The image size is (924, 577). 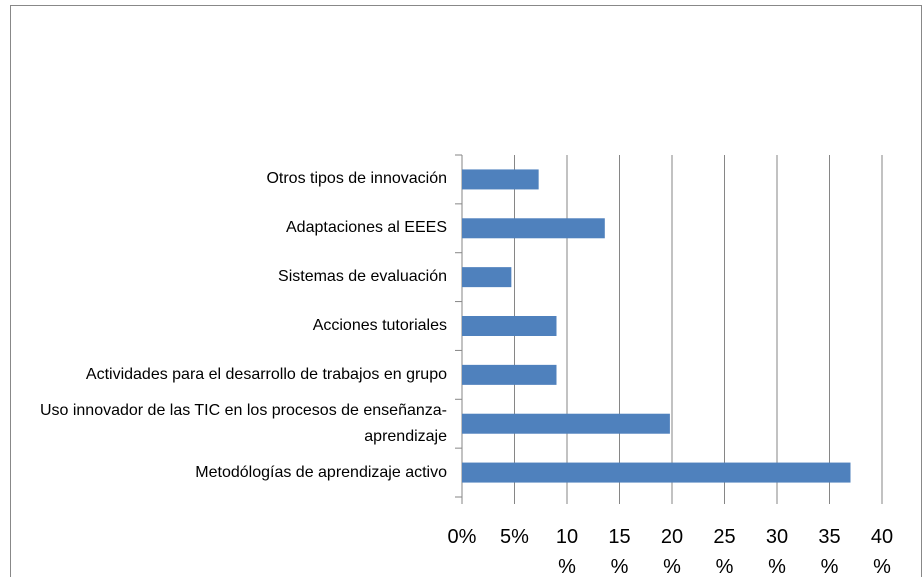 What do you see at coordinates (724, 551) in the screenshot?
I see `x-tick-label: 25 %` at bounding box center [724, 551].